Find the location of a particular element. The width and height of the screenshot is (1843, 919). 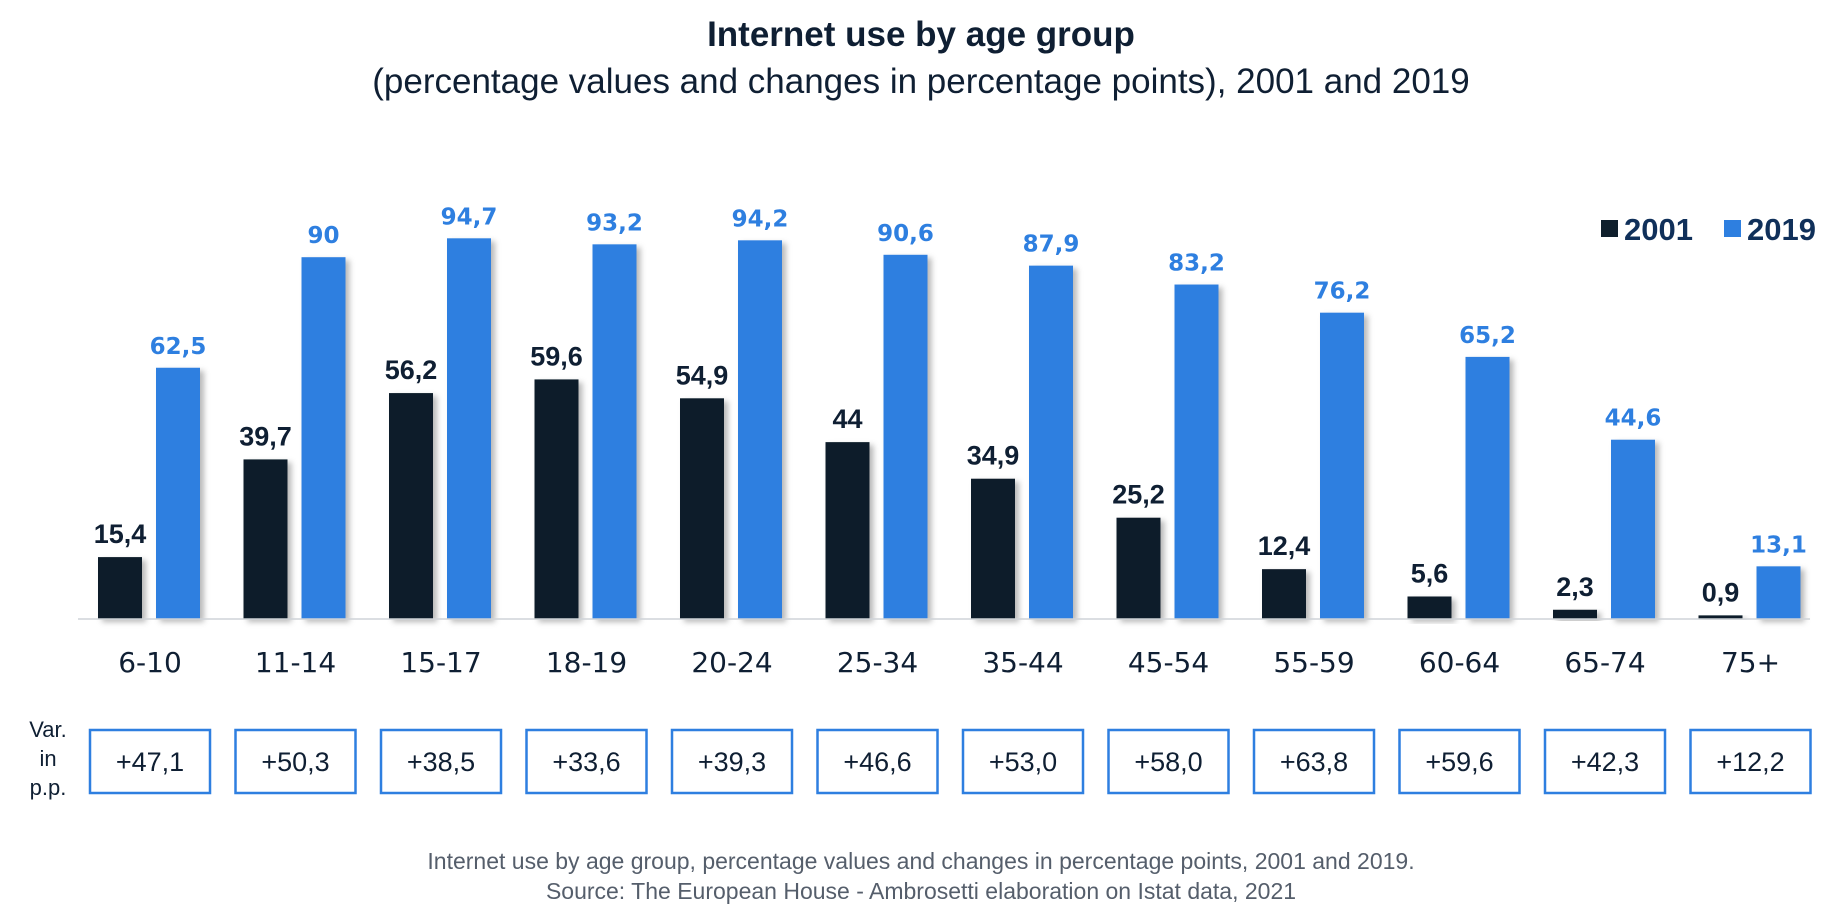

data-label-2019-75+: 13,1 is located at coordinates (1778, 545).